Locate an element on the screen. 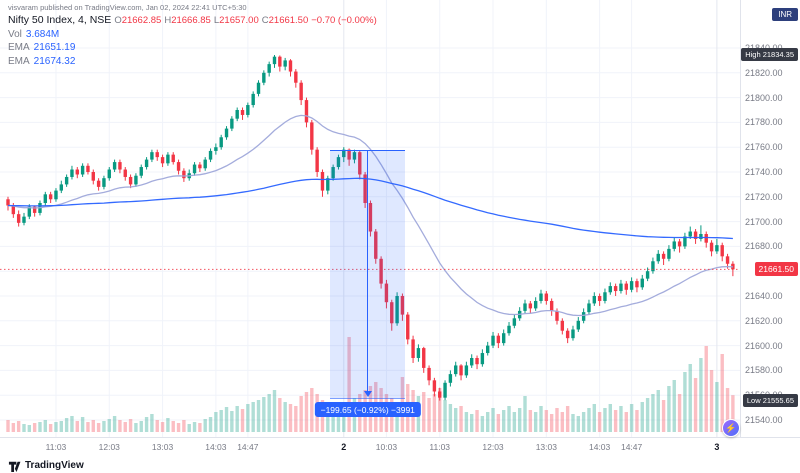 This screenshot has height=473, width=800. close-value: 21661.50 is located at coordinates (288, 20).